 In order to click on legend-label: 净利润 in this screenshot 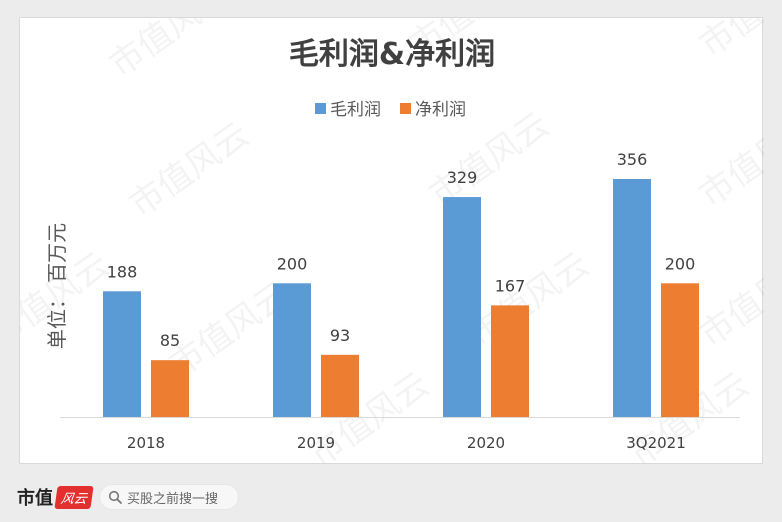, I will do `click(440, 110)`.